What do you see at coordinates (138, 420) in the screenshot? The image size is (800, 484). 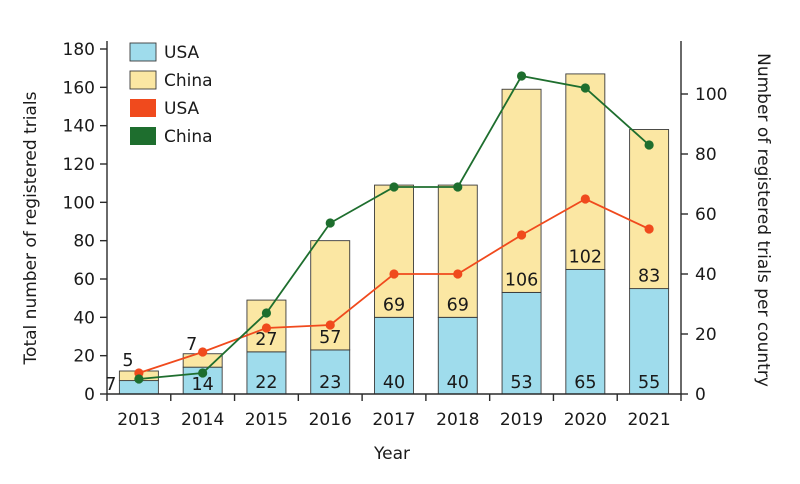 I see `x-tick-label: 2013` at bounding box center [138, 420].